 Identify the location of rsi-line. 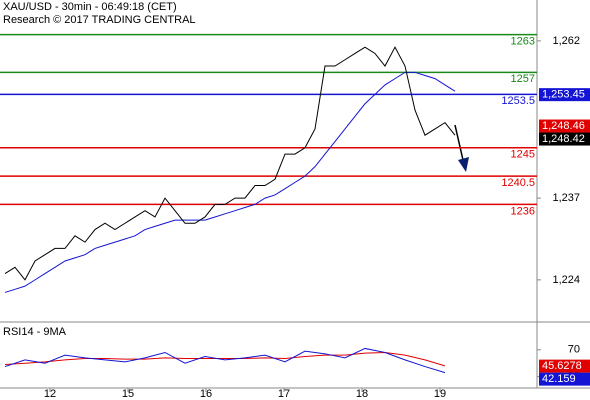
(225, 360).